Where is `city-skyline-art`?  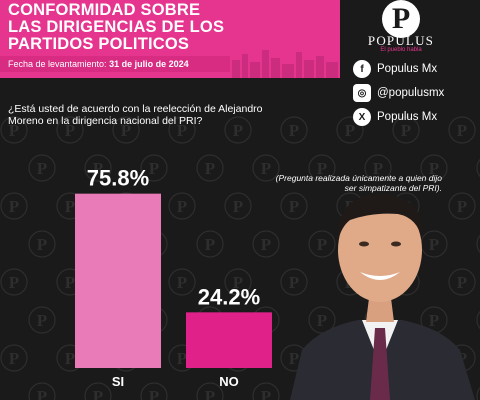
city-skyline-art is located at coordinates (285, 62).